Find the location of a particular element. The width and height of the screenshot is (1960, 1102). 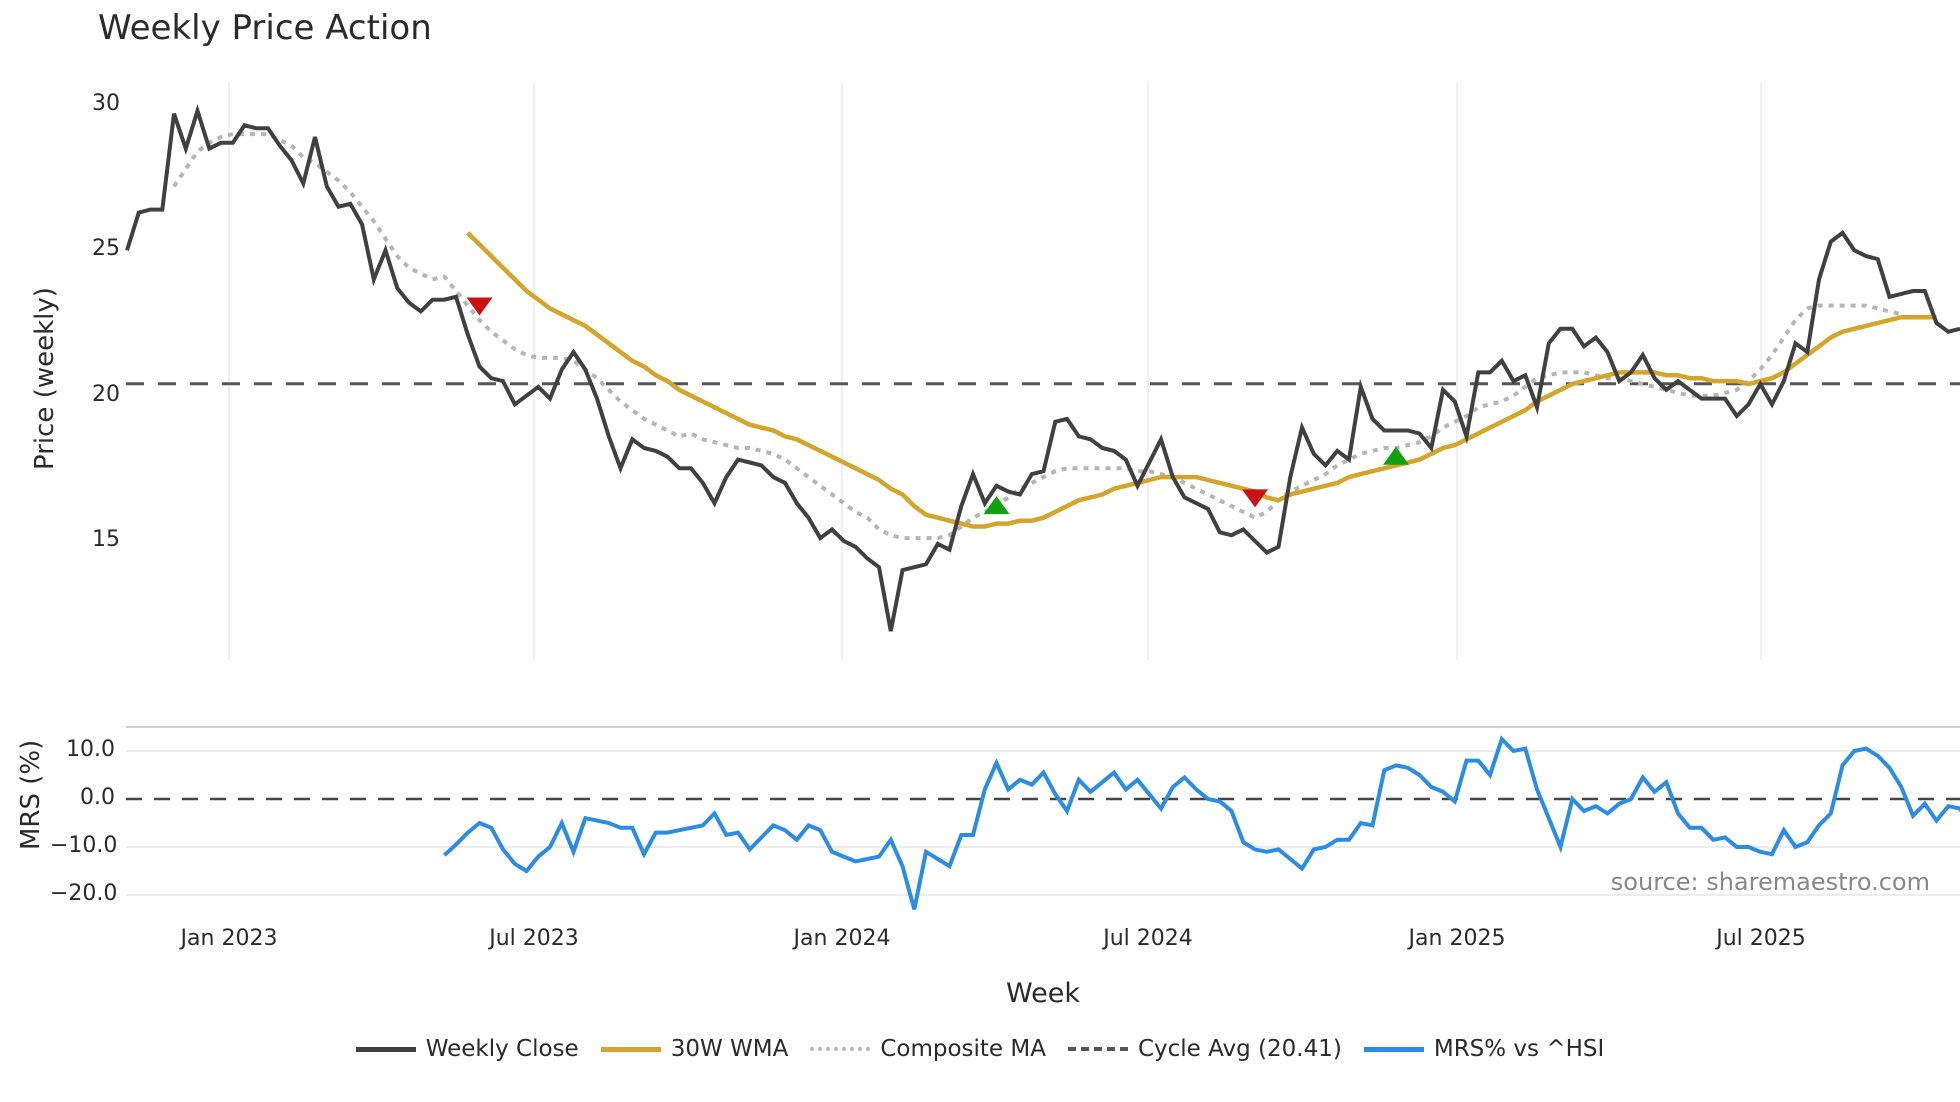

mrs-series is located at coordinates (1043, 822).